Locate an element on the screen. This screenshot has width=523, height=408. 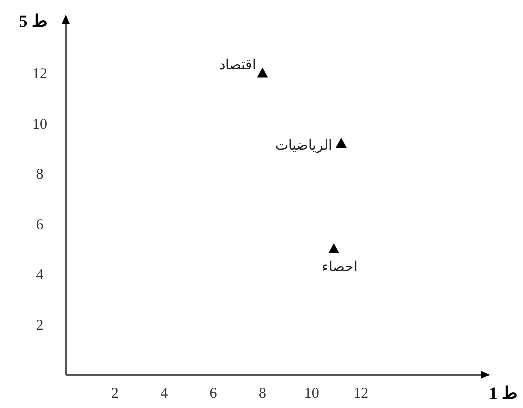
y-tick-label: 12 is located at coordinates (40, 74).